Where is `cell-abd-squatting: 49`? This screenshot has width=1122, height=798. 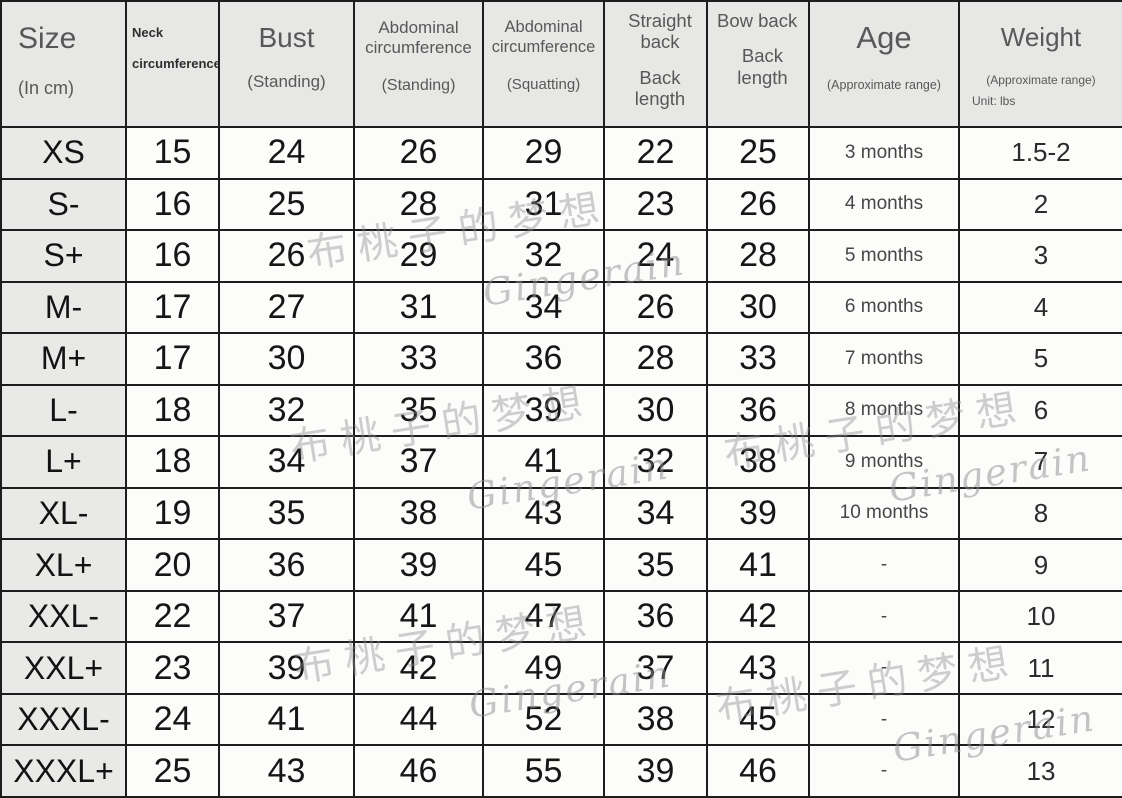 cell-abd-squatting: 49 is located at coordinates (543, 668).